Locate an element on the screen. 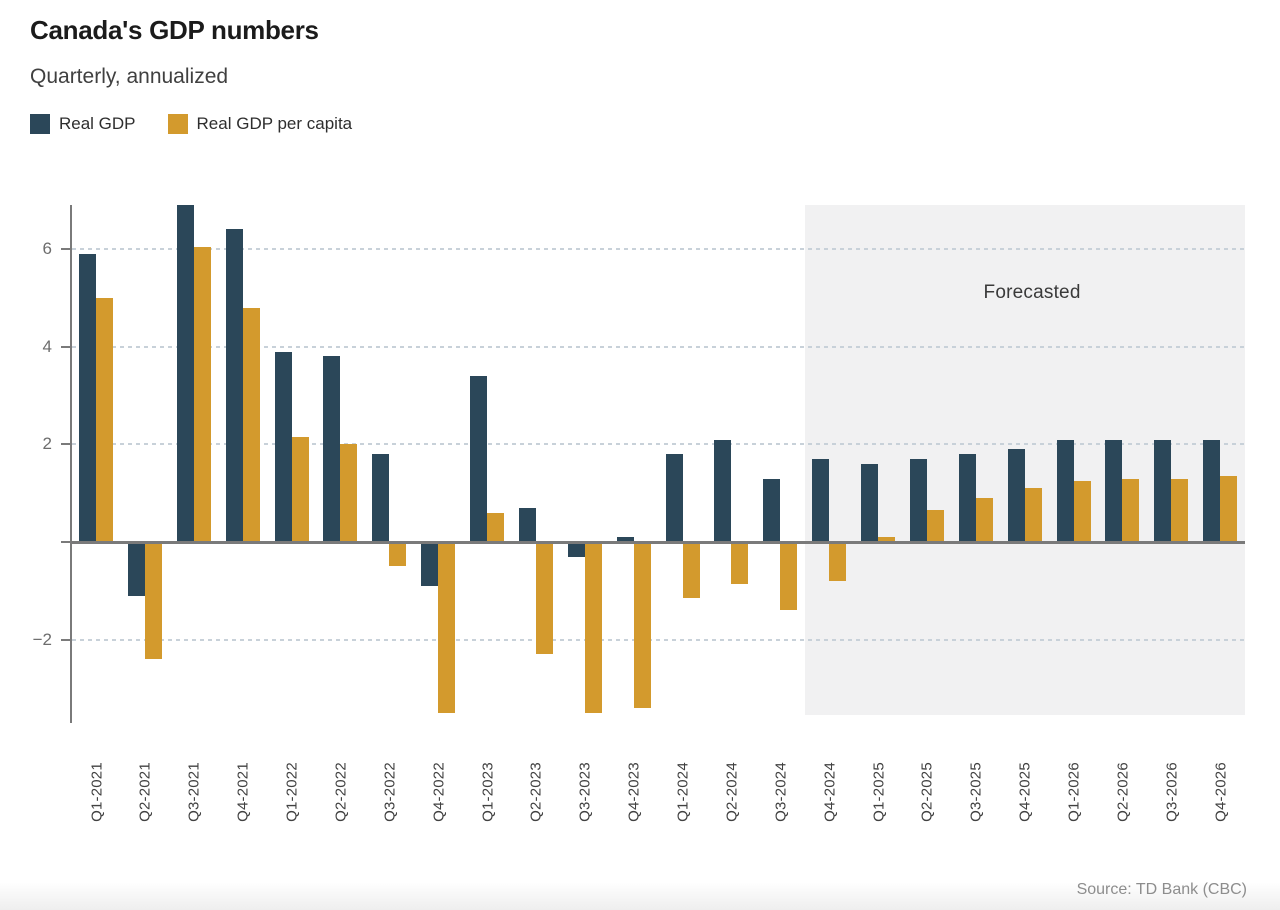 The image size is (1280, 910). legend-label-real-gdp-per-capita: Real GDP per capita is located at coordinates (274, 123).